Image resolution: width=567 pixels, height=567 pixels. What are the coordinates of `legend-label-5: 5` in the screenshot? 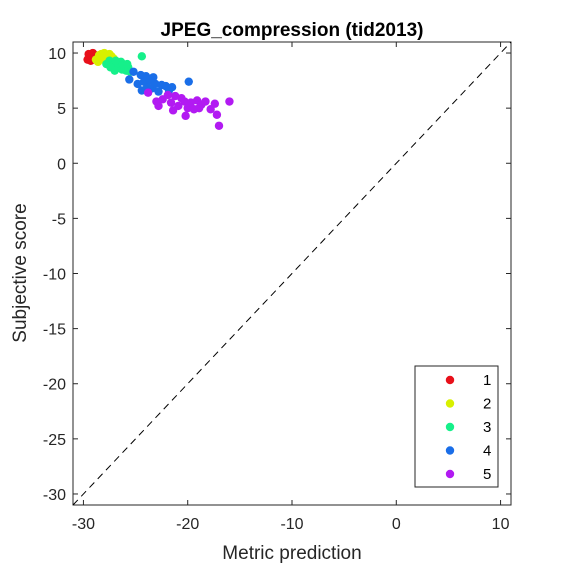 It's located at (487, 474).